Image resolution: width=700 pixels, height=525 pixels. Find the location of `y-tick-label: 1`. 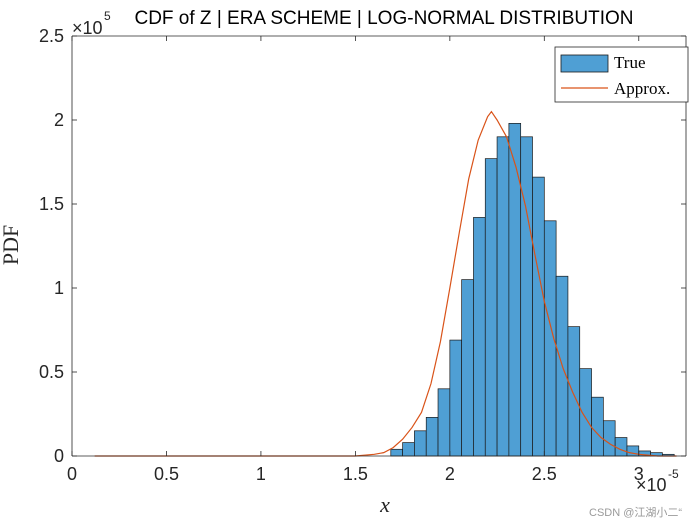

y-tick-label: 1 is located at coordinates (59, 288).